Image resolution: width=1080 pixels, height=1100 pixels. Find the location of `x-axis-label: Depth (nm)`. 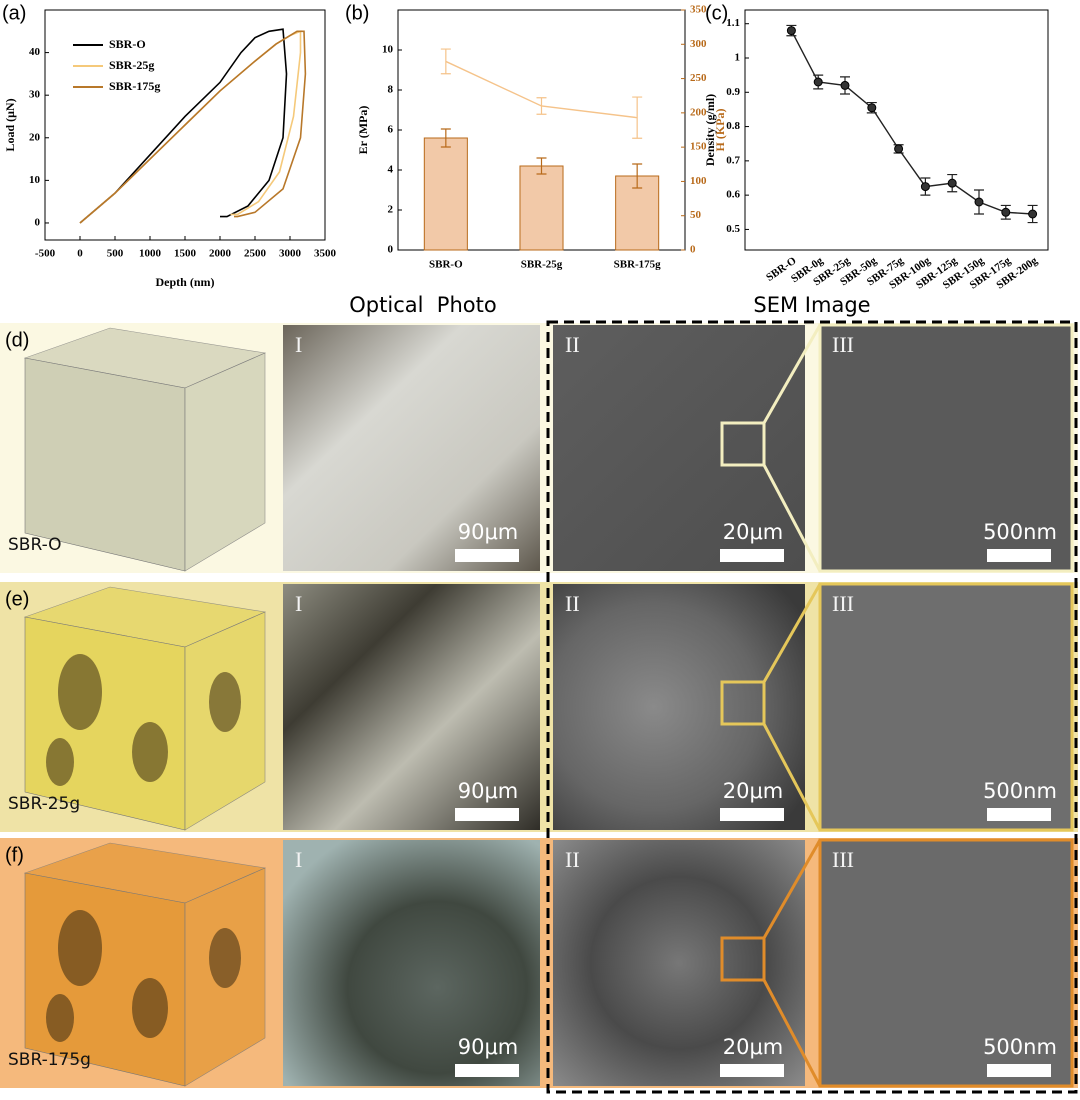

x-axis-label: Depth (nm) is located at coordinates (185, 282).